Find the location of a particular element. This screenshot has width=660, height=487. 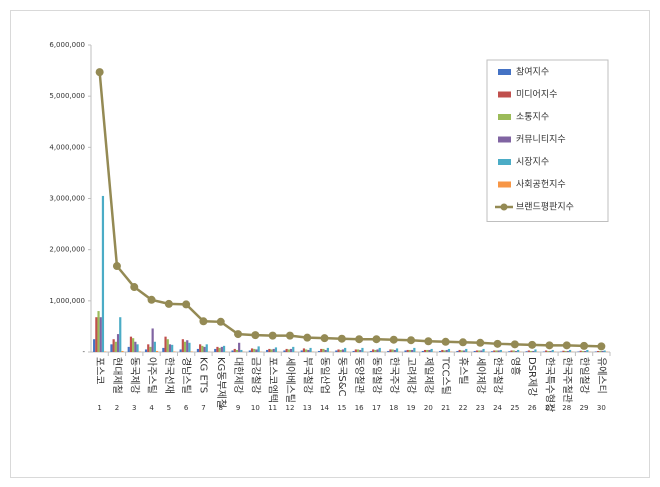

rank-label: 29 is located at coordinates (584, 408).